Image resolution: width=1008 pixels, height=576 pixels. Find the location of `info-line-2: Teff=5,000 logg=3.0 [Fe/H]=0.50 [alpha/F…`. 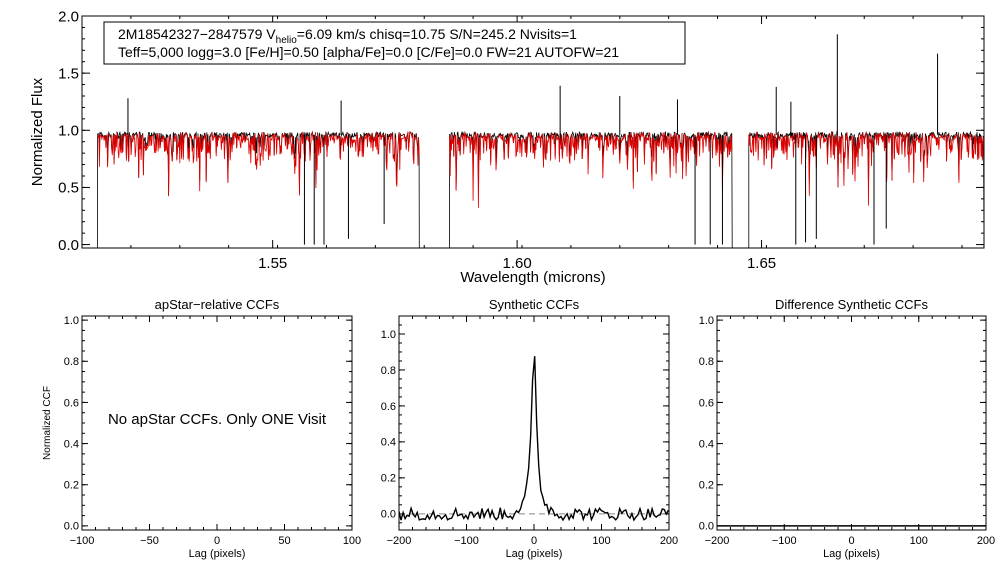

info-line-2: Teff=5,000 logg=3.0 [Fe/H]=0.50 [alpha/F… is located at coordinates (368, 52).